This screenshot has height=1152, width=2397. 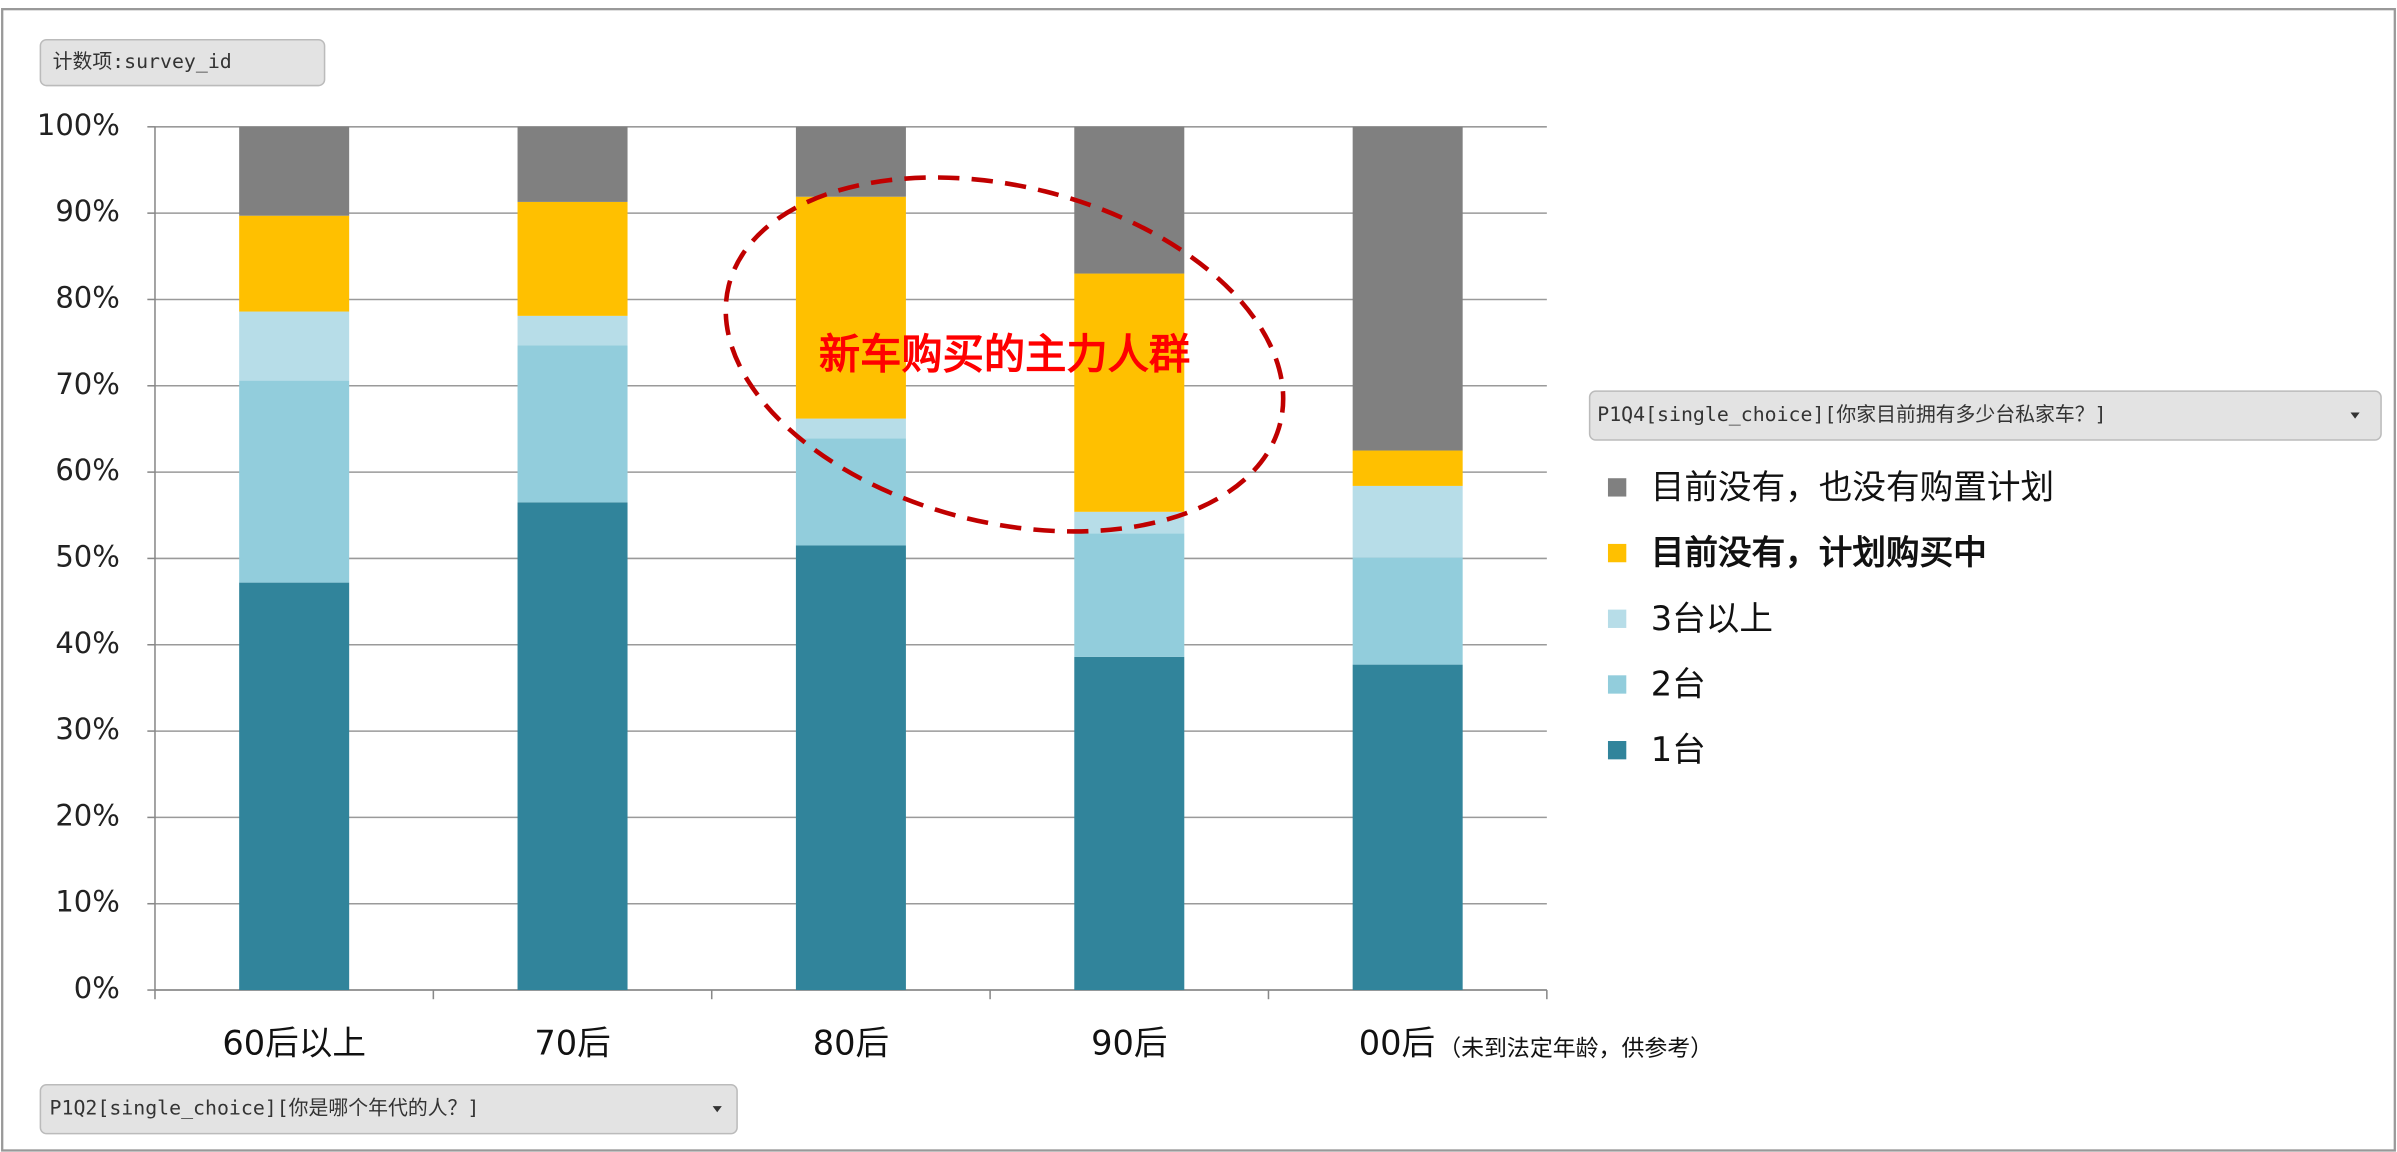 What do you see at coordinates (851, 1043) in the screenshot?
I see `x-tick-label: 80后` at bounding box center [851, 1043].